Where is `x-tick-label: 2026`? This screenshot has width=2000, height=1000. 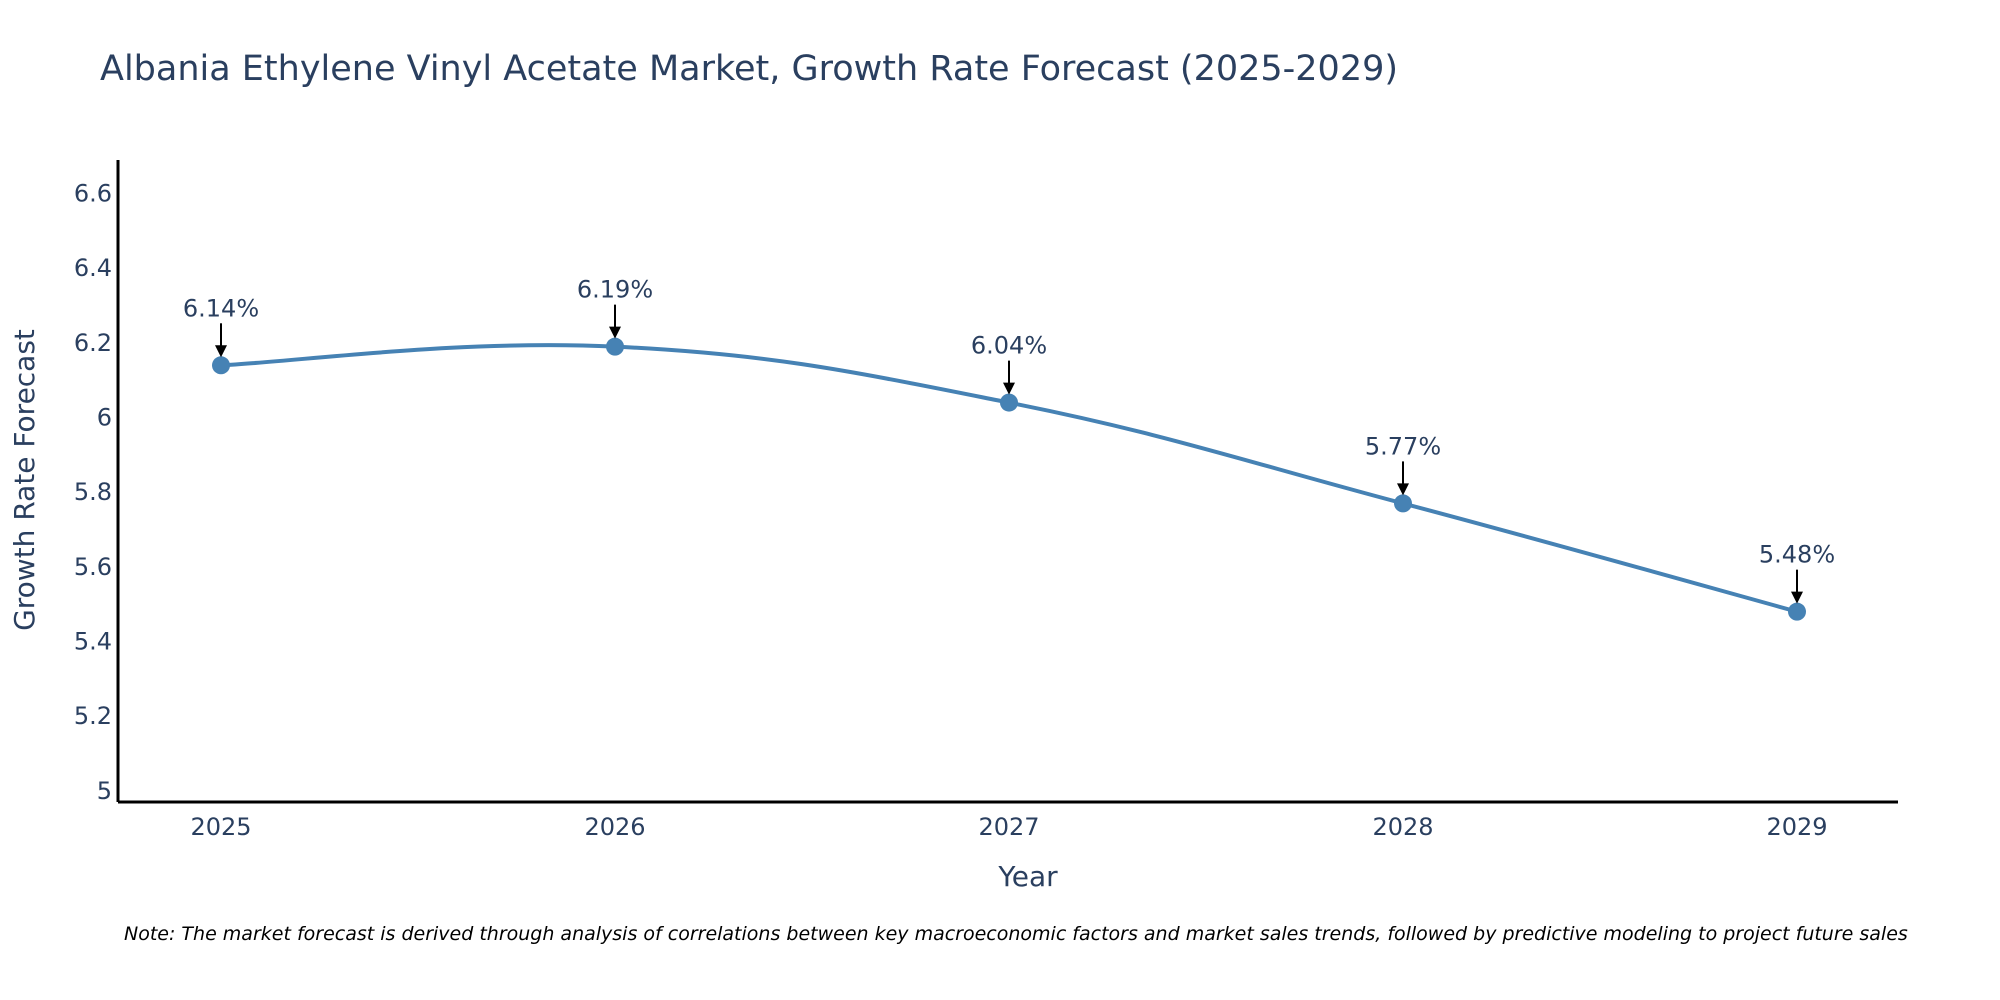 x-tick-label: 2026 is located at coordinates (614, 827).